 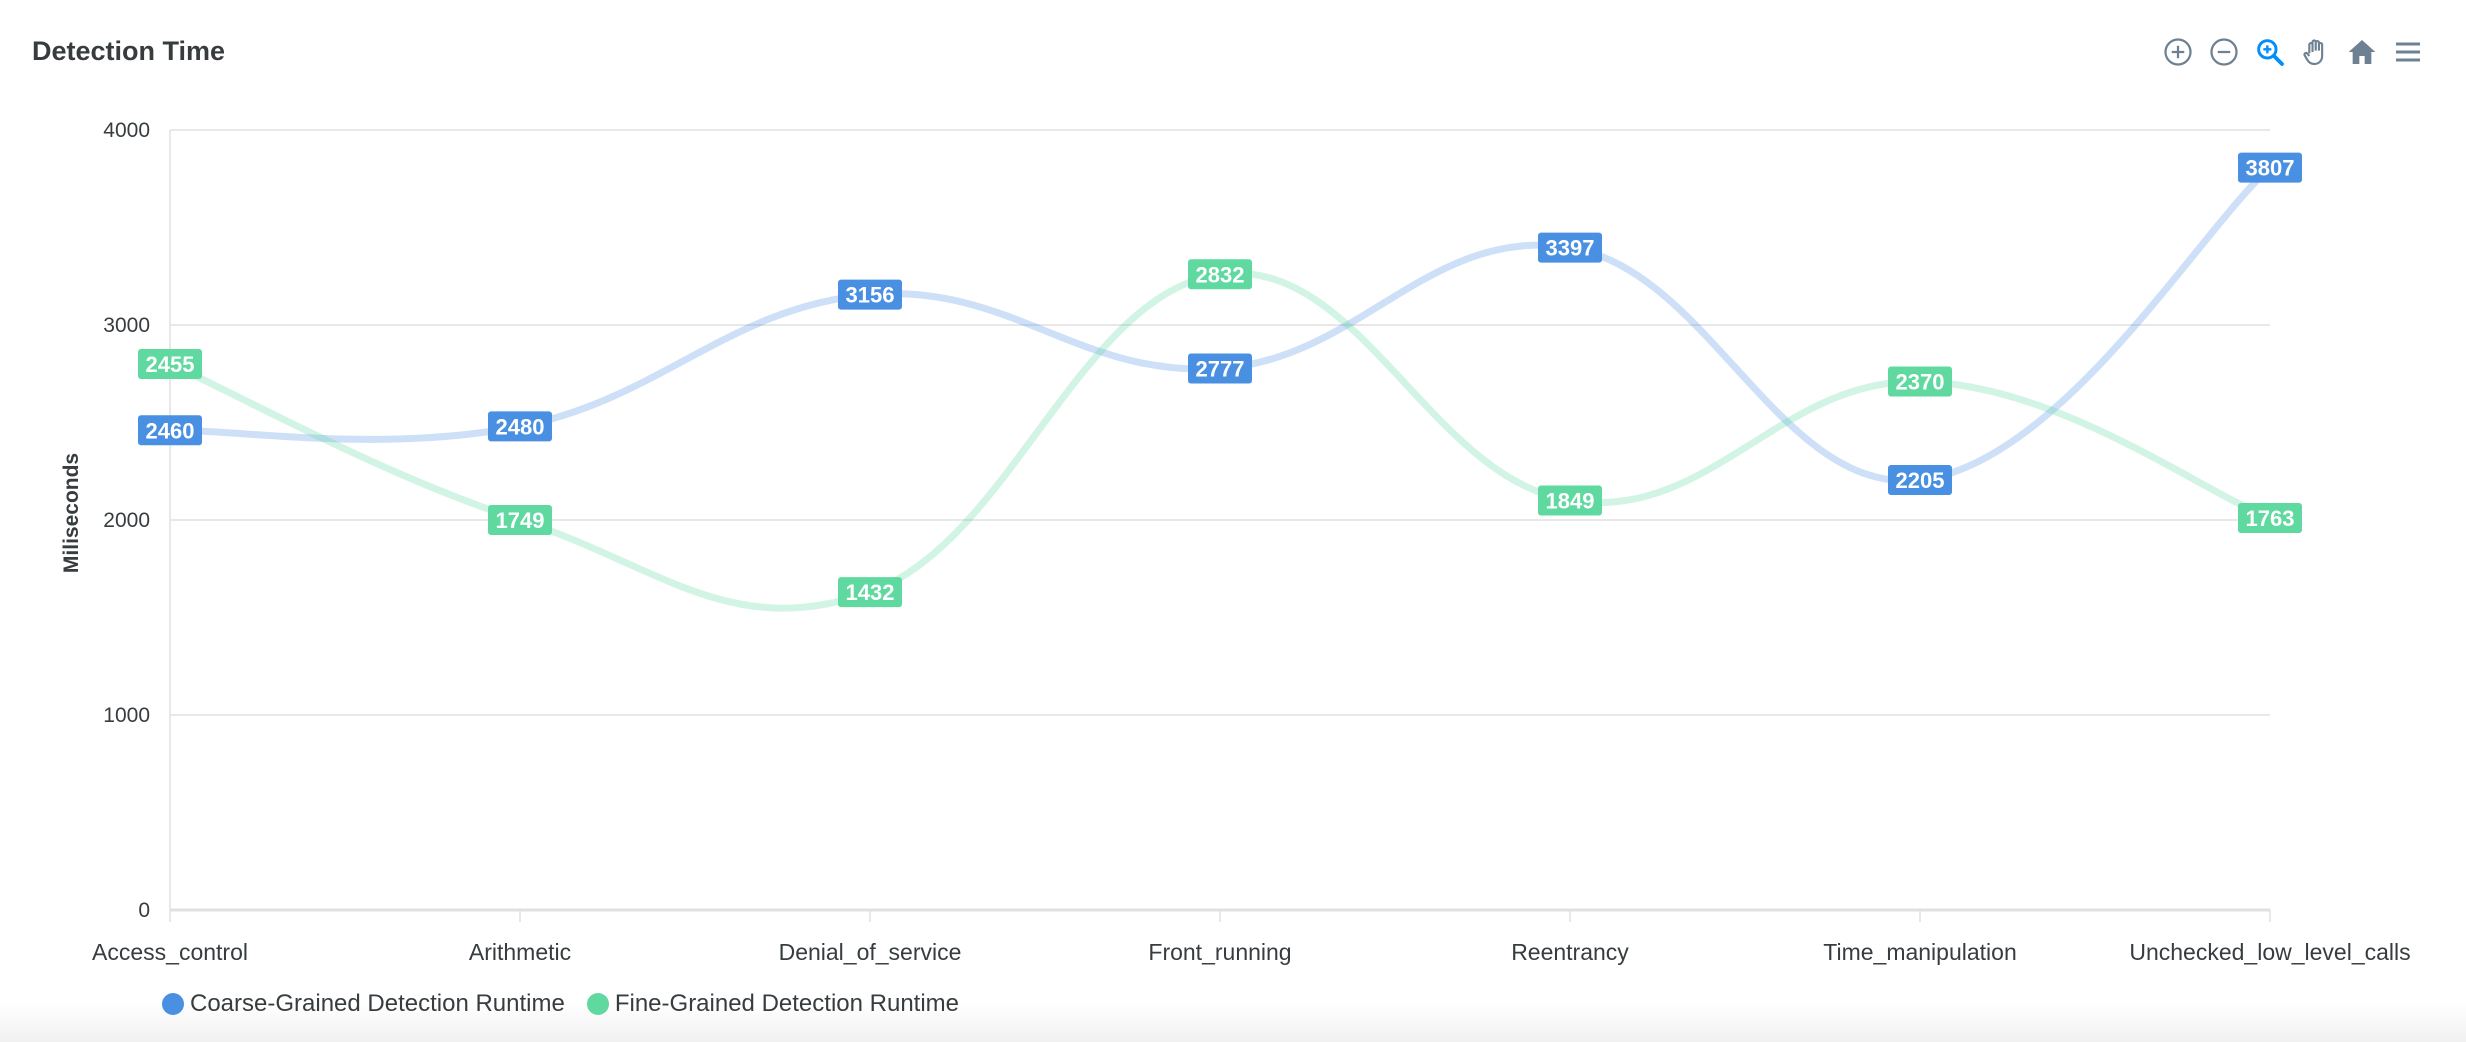 I want to click on data-label-text: 1849, so click(x=1570, y=501).